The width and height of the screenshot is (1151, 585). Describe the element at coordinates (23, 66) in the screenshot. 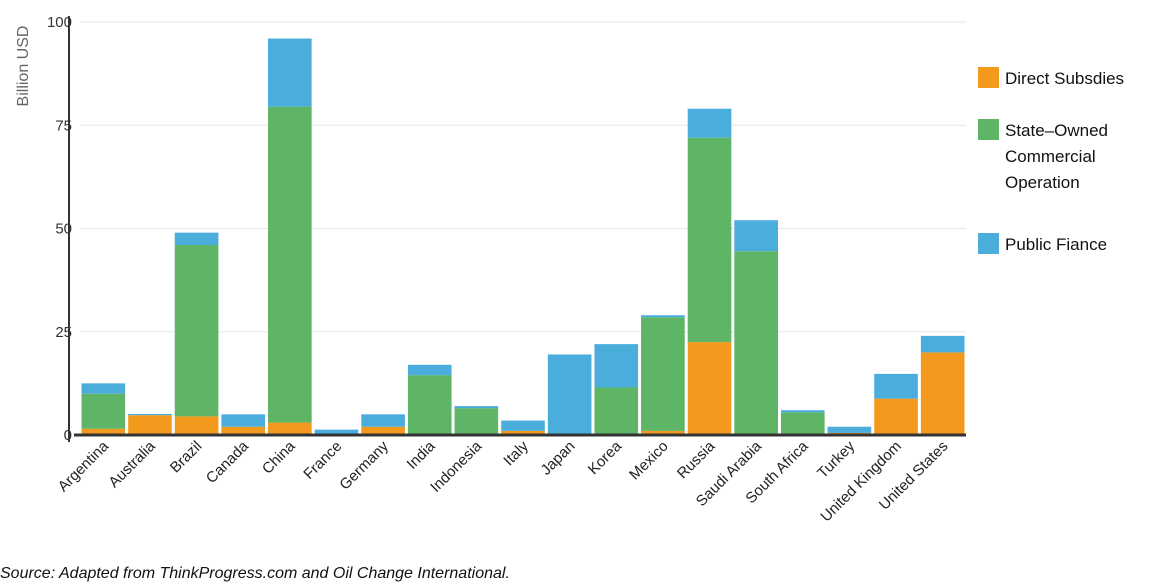

I see `y-axis-title: Billion USD` at that location.